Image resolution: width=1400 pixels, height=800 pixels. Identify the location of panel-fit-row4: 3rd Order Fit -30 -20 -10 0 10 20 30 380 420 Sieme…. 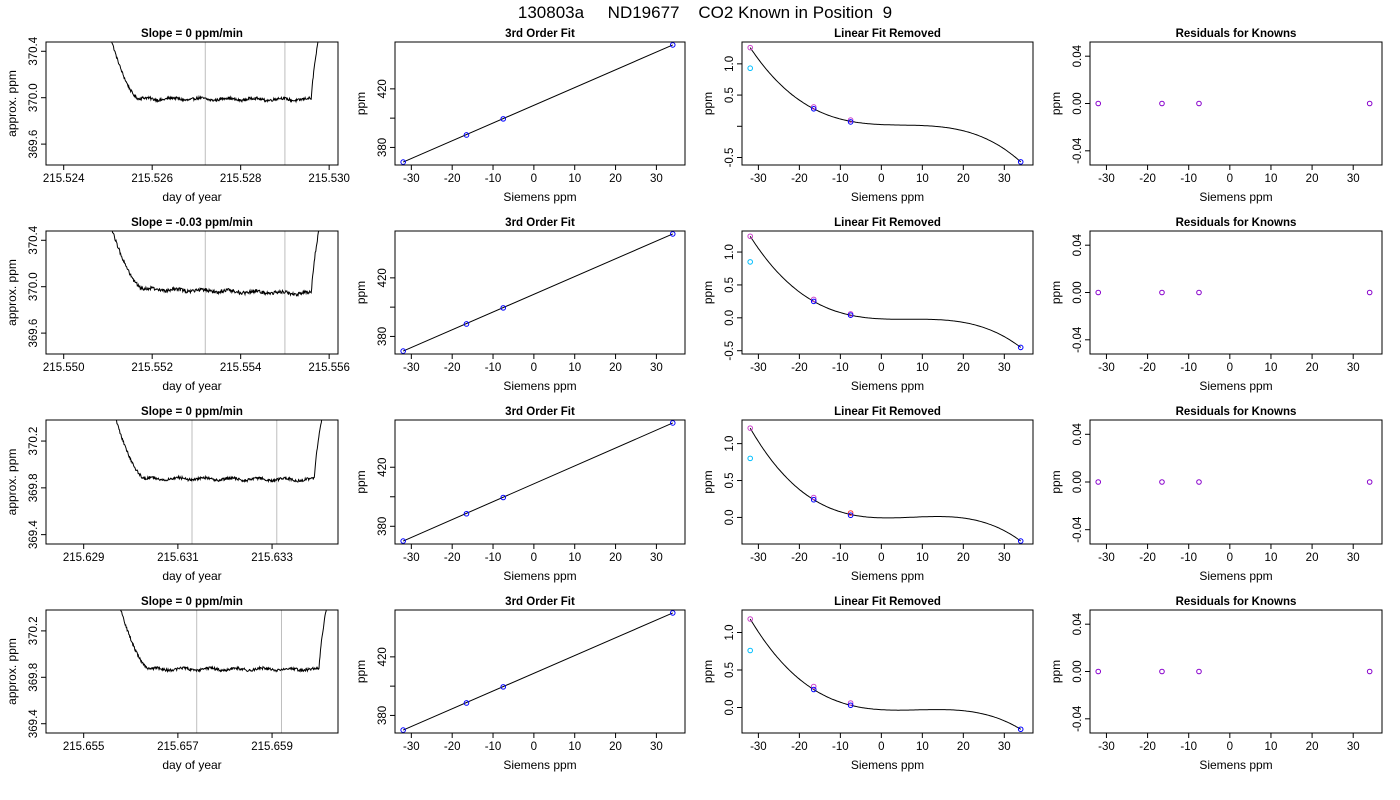
(520, 684).